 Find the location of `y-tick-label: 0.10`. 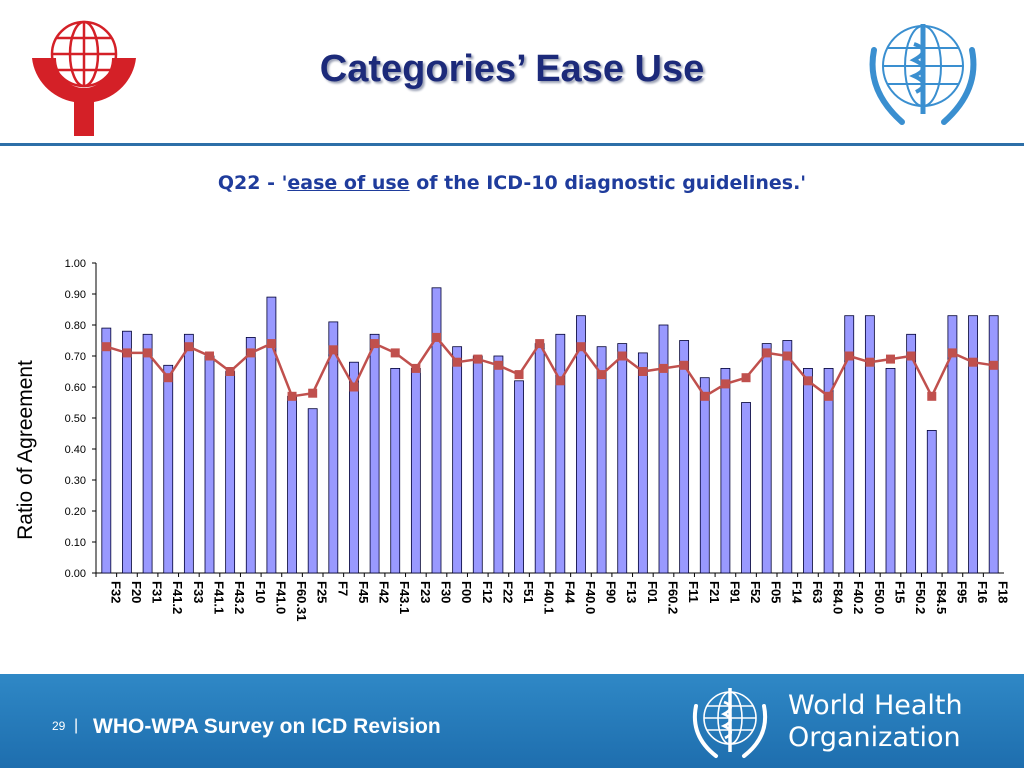

y-tick-label: 0.10 is located at coordinates (75, 543).